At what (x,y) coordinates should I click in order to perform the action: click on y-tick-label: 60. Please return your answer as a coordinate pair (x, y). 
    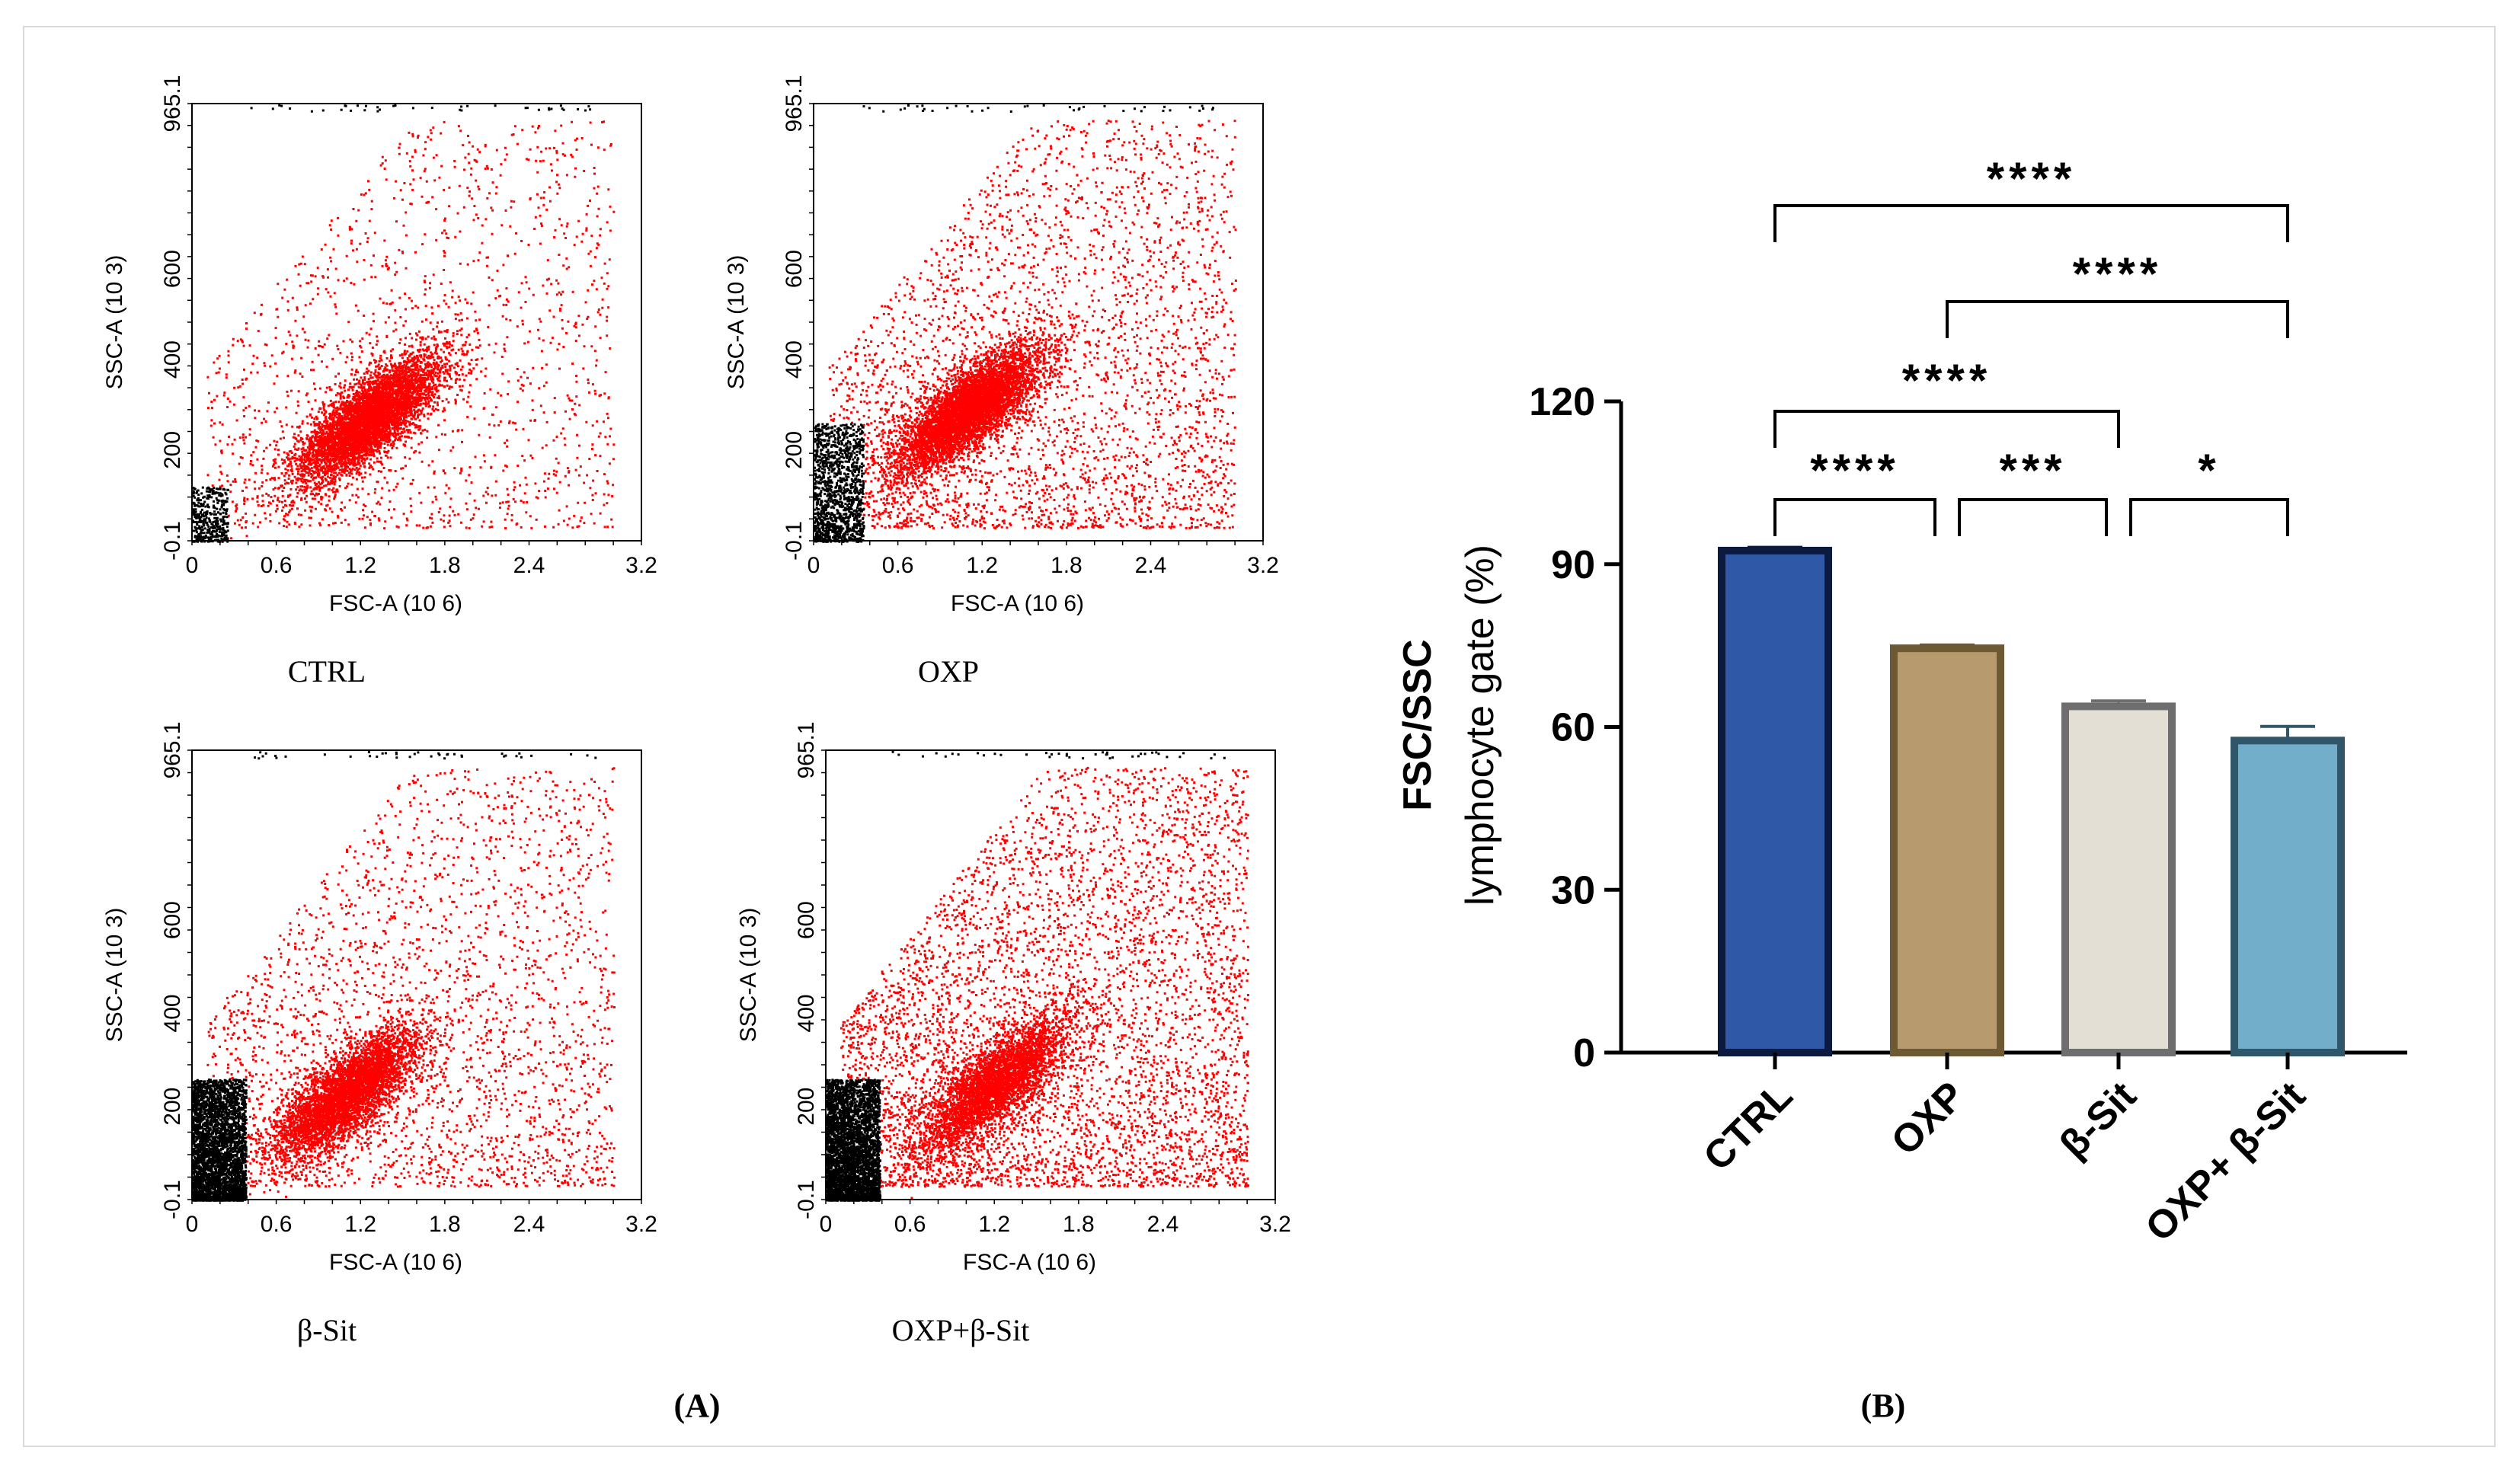
    Looking at the image, I should click on (1573, 728).